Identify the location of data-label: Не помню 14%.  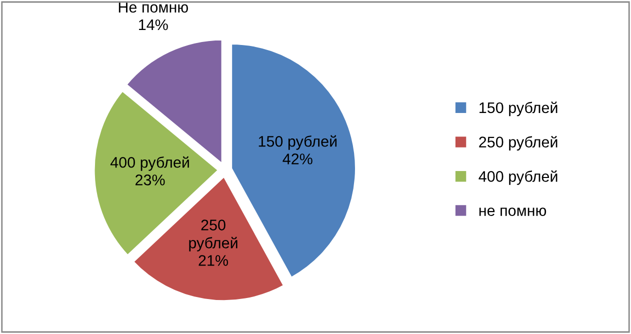
(153, 16).